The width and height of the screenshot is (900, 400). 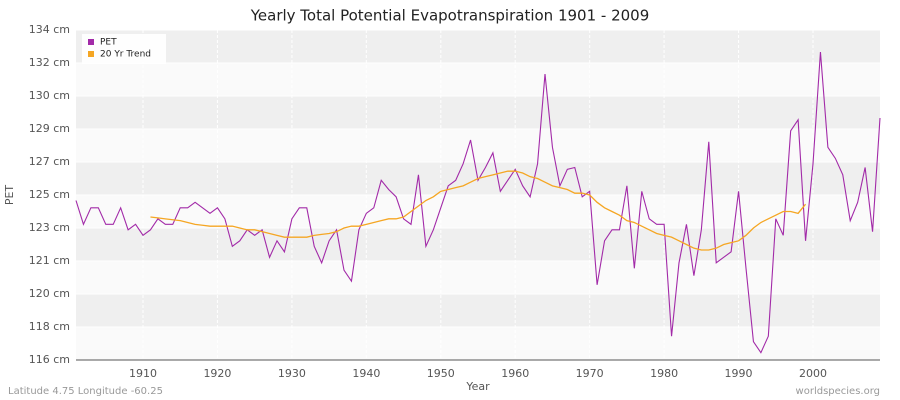 I want to click on x-tick-label: 1980, so click(x=664, y=373).